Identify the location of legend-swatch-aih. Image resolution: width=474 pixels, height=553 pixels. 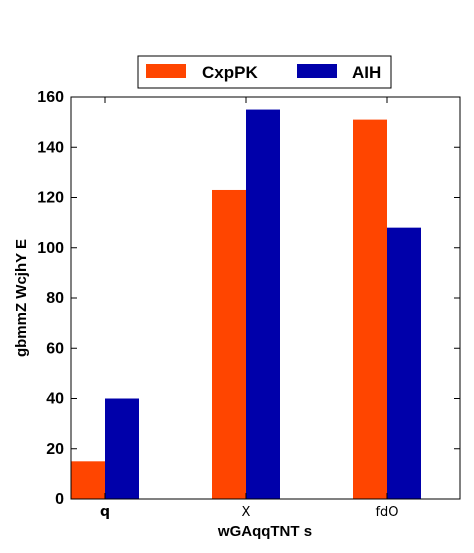
(317, 71).